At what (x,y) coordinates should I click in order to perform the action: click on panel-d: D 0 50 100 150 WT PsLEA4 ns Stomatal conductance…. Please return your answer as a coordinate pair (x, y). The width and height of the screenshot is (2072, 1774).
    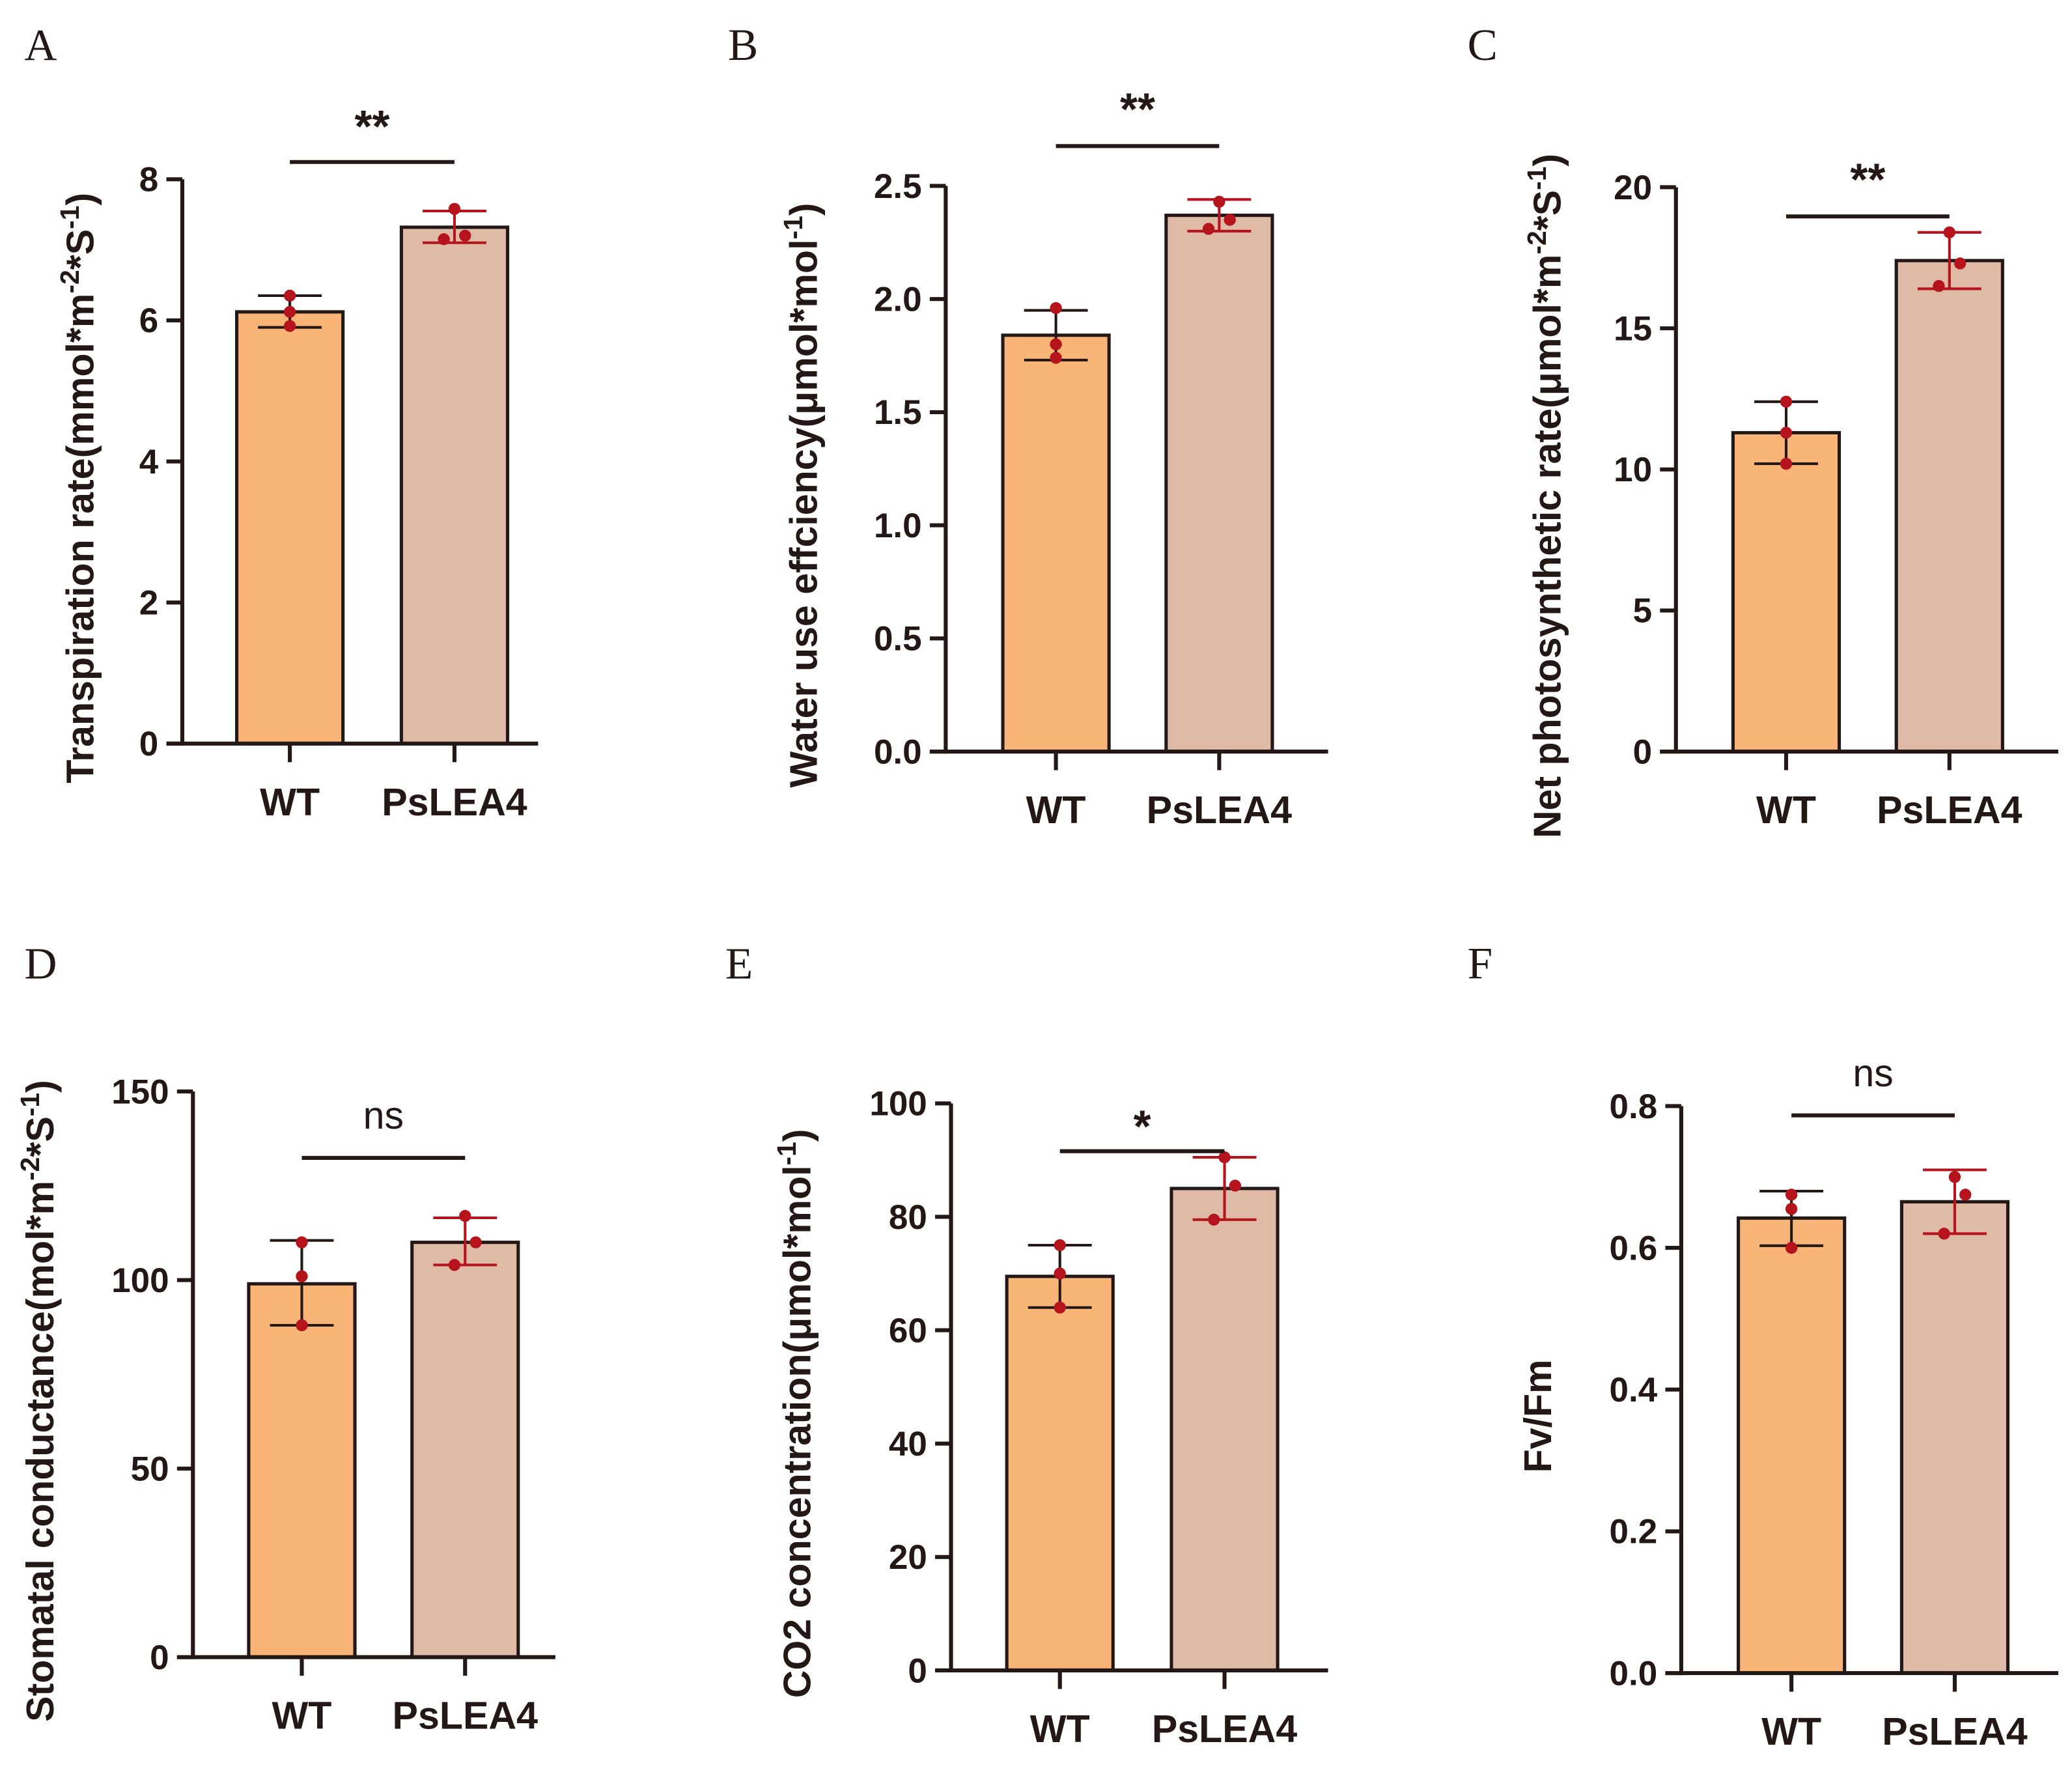
    Looking at the image, I should click on (285, 1338).